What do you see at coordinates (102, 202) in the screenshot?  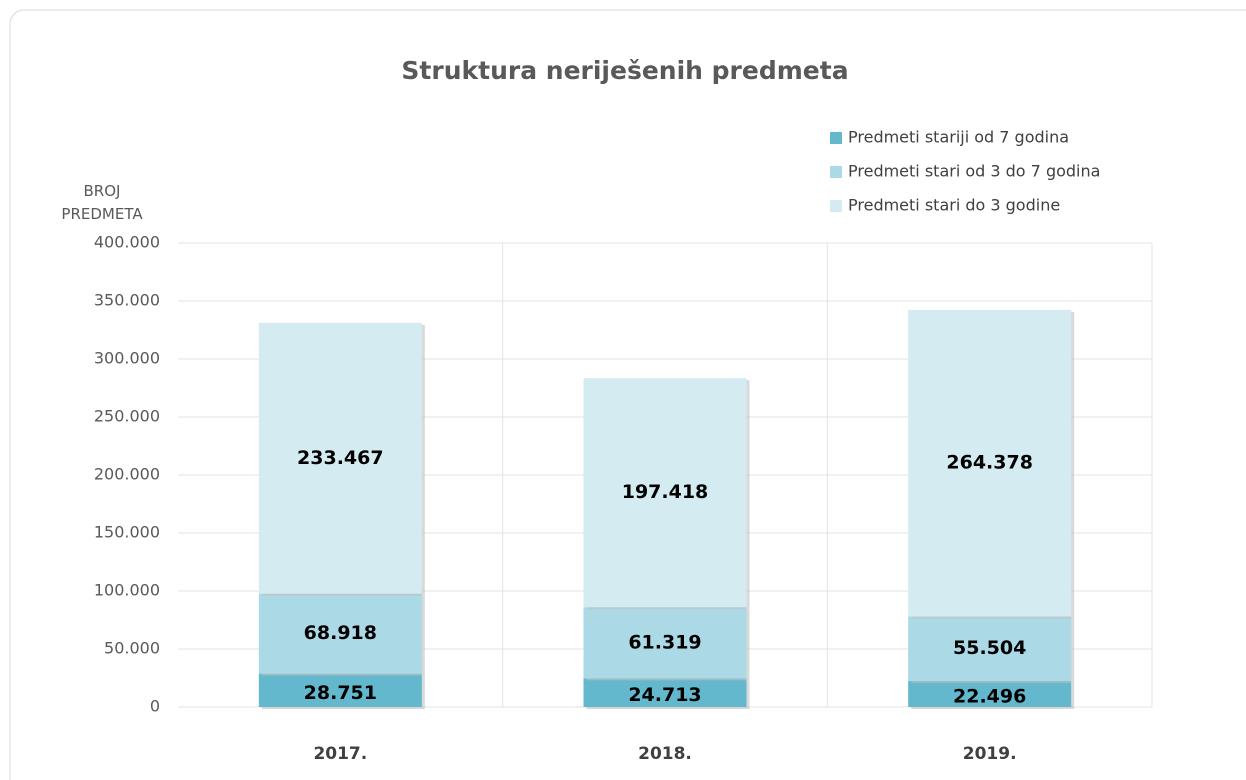 I see `y-axis-label: BROJ PREDMETA` at bounding box center [102, 202].